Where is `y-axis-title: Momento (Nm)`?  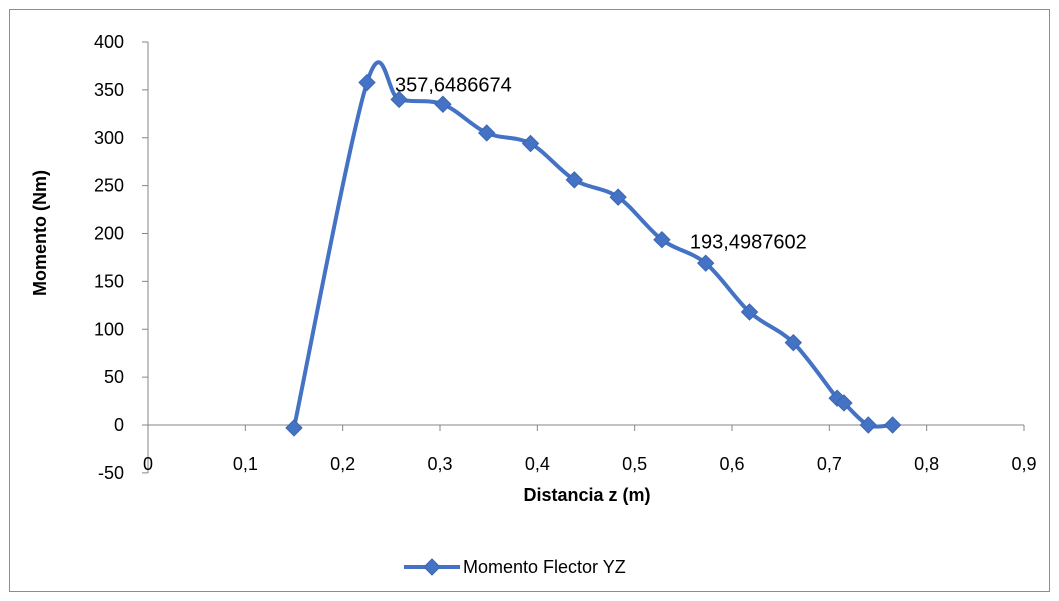 y-axis-title: Momento (Nm) is located at coordinates (40, 233).